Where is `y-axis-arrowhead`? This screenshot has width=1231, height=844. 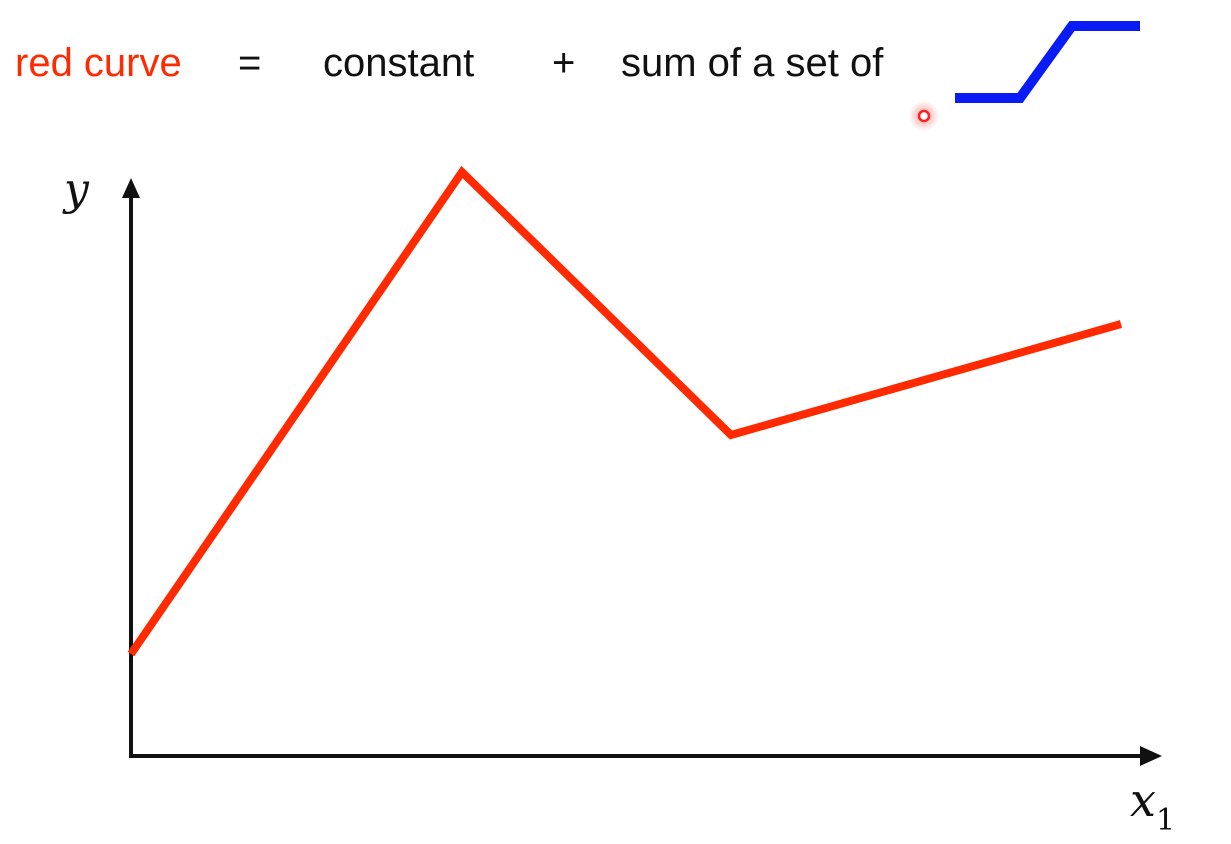 y-axis-arrowhead is located at coordinates (131, 188).